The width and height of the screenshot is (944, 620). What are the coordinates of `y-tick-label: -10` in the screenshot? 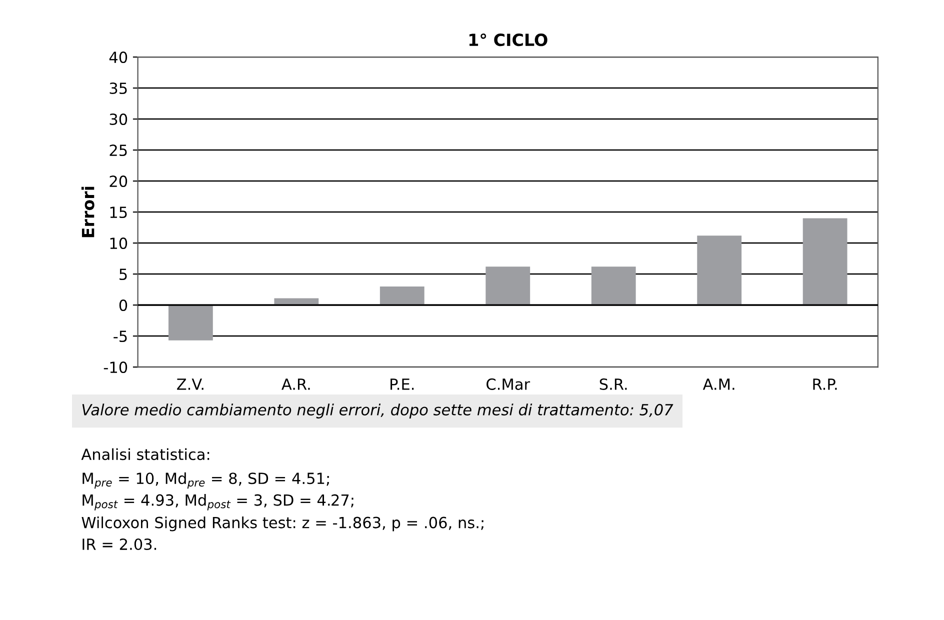 It's located at (116, 368).